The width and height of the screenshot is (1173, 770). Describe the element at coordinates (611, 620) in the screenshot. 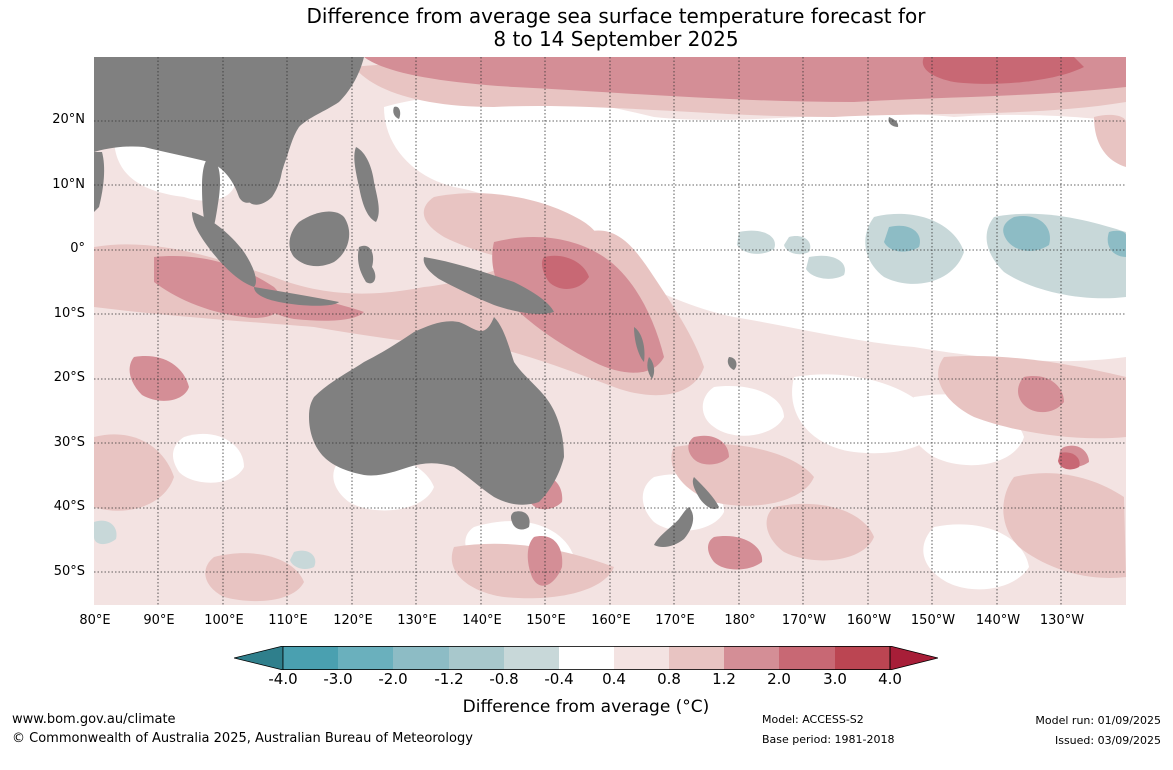

I see `lon-label-160e: 160°E` at that location.